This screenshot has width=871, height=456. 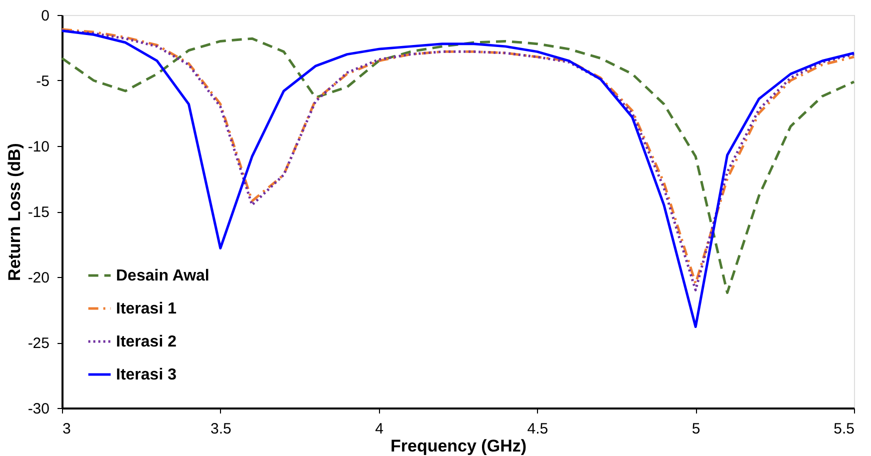 I want to click on y-tick-label: -25, so click(x=39, y=343).